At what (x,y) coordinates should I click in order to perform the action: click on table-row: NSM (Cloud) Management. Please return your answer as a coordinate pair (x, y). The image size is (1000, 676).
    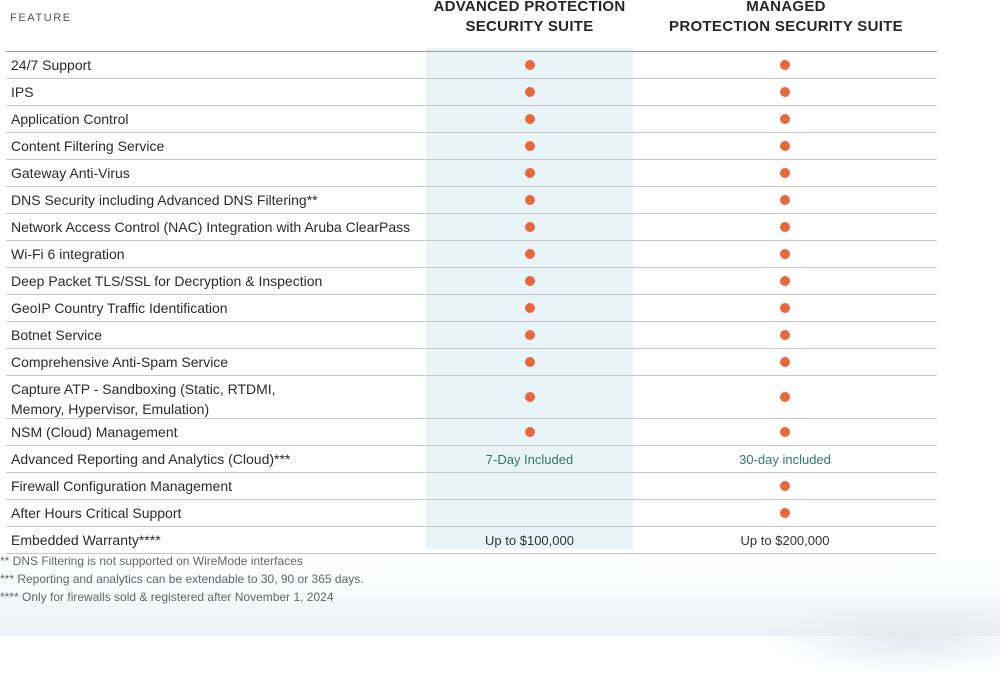
    Looking at the image, I should click on (471, 432).